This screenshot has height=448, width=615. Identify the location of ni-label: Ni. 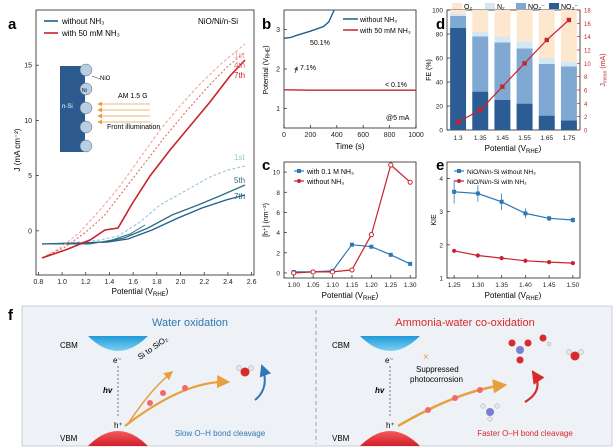
(84, 91).